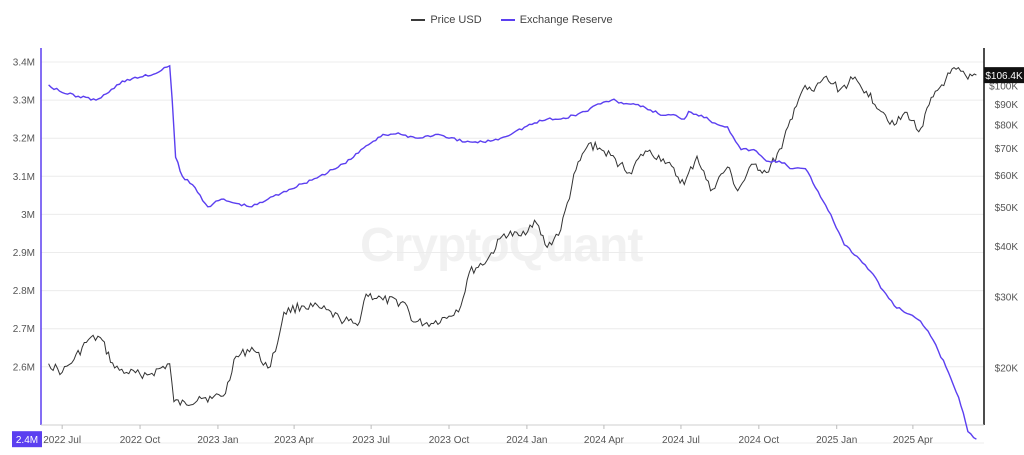  I want to click on price-current-label: $106.4K, so click(1004, 76).